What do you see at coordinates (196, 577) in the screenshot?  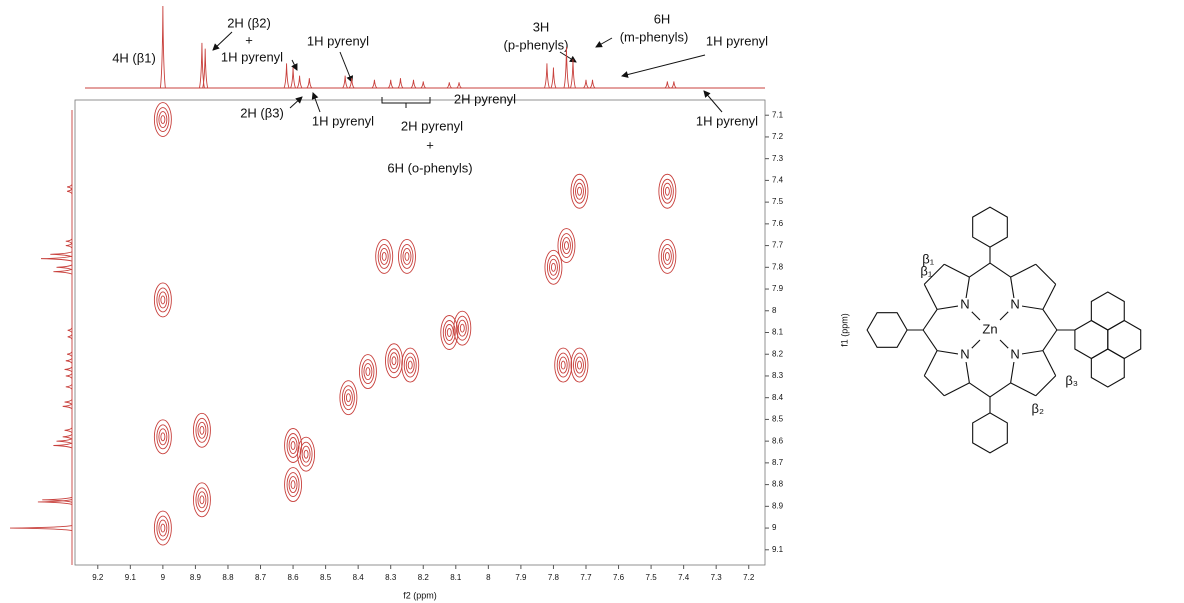 I see `x-tick-label: 8.9` at bounding box center [196, 577].